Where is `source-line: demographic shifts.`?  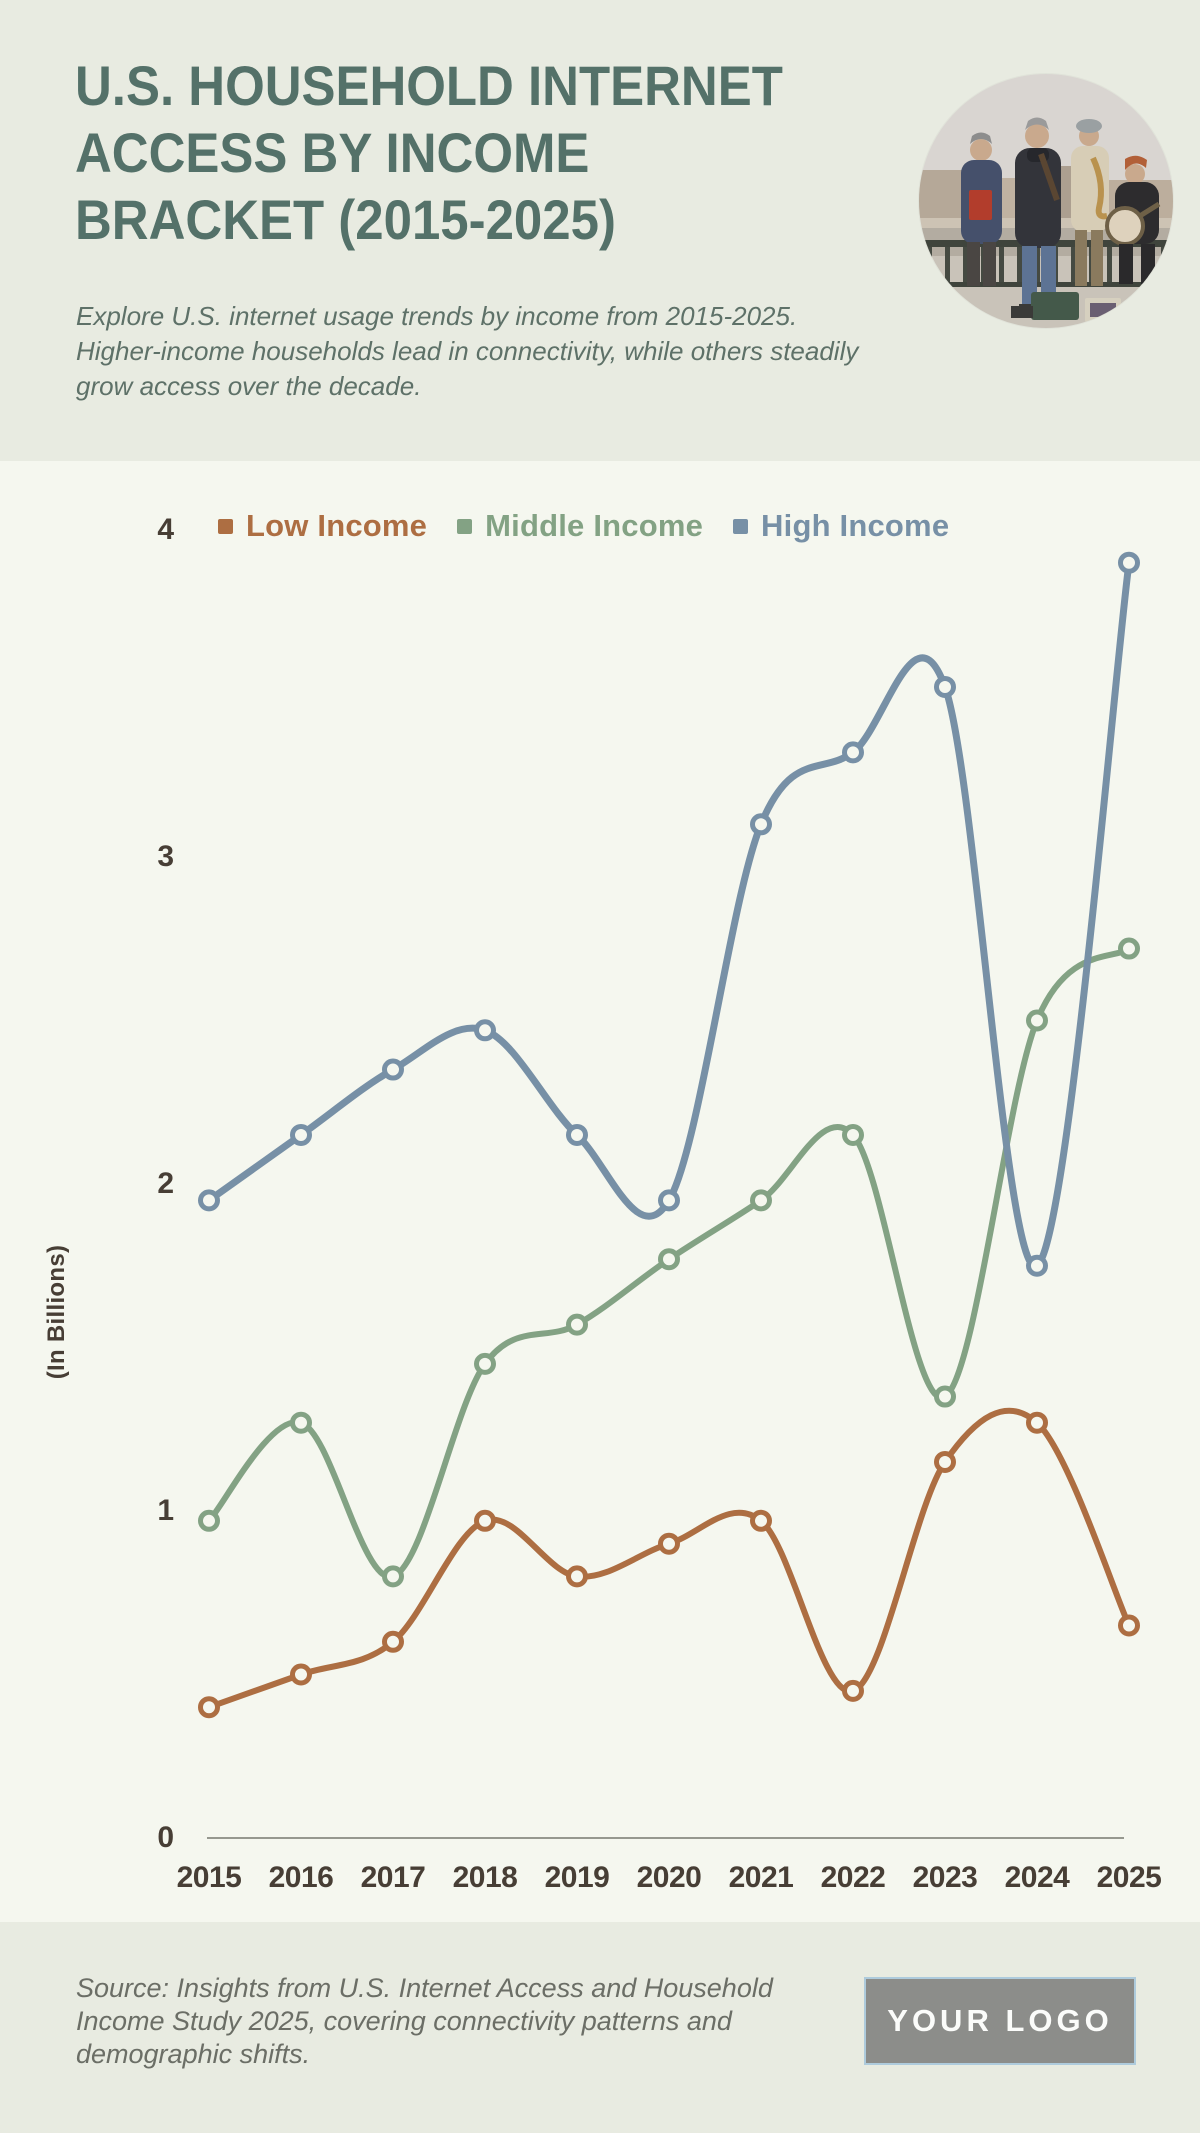 source-line: demographic shifts. is located at coordinates (193, 2054).